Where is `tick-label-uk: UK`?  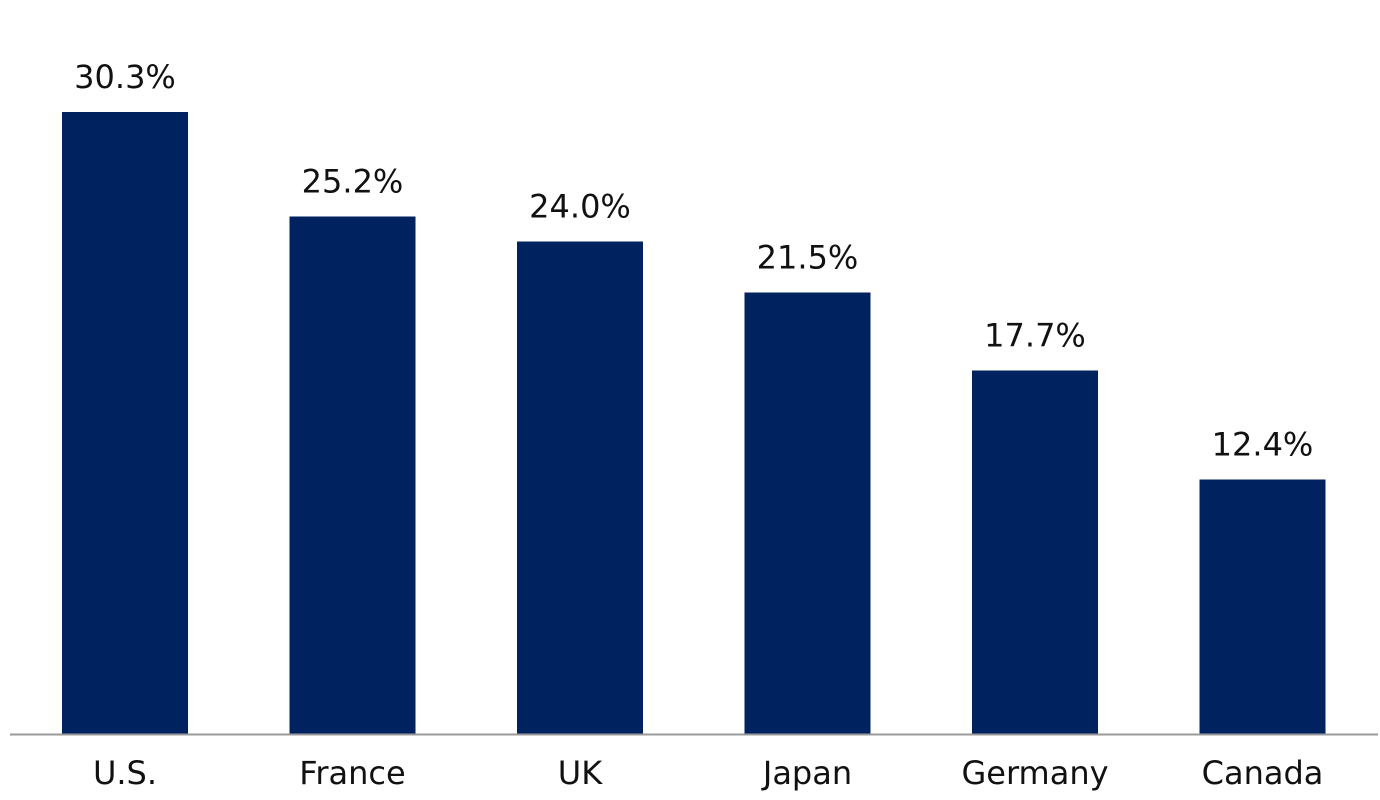
tick-label-uk: UK is located at coordinates (580, 773).